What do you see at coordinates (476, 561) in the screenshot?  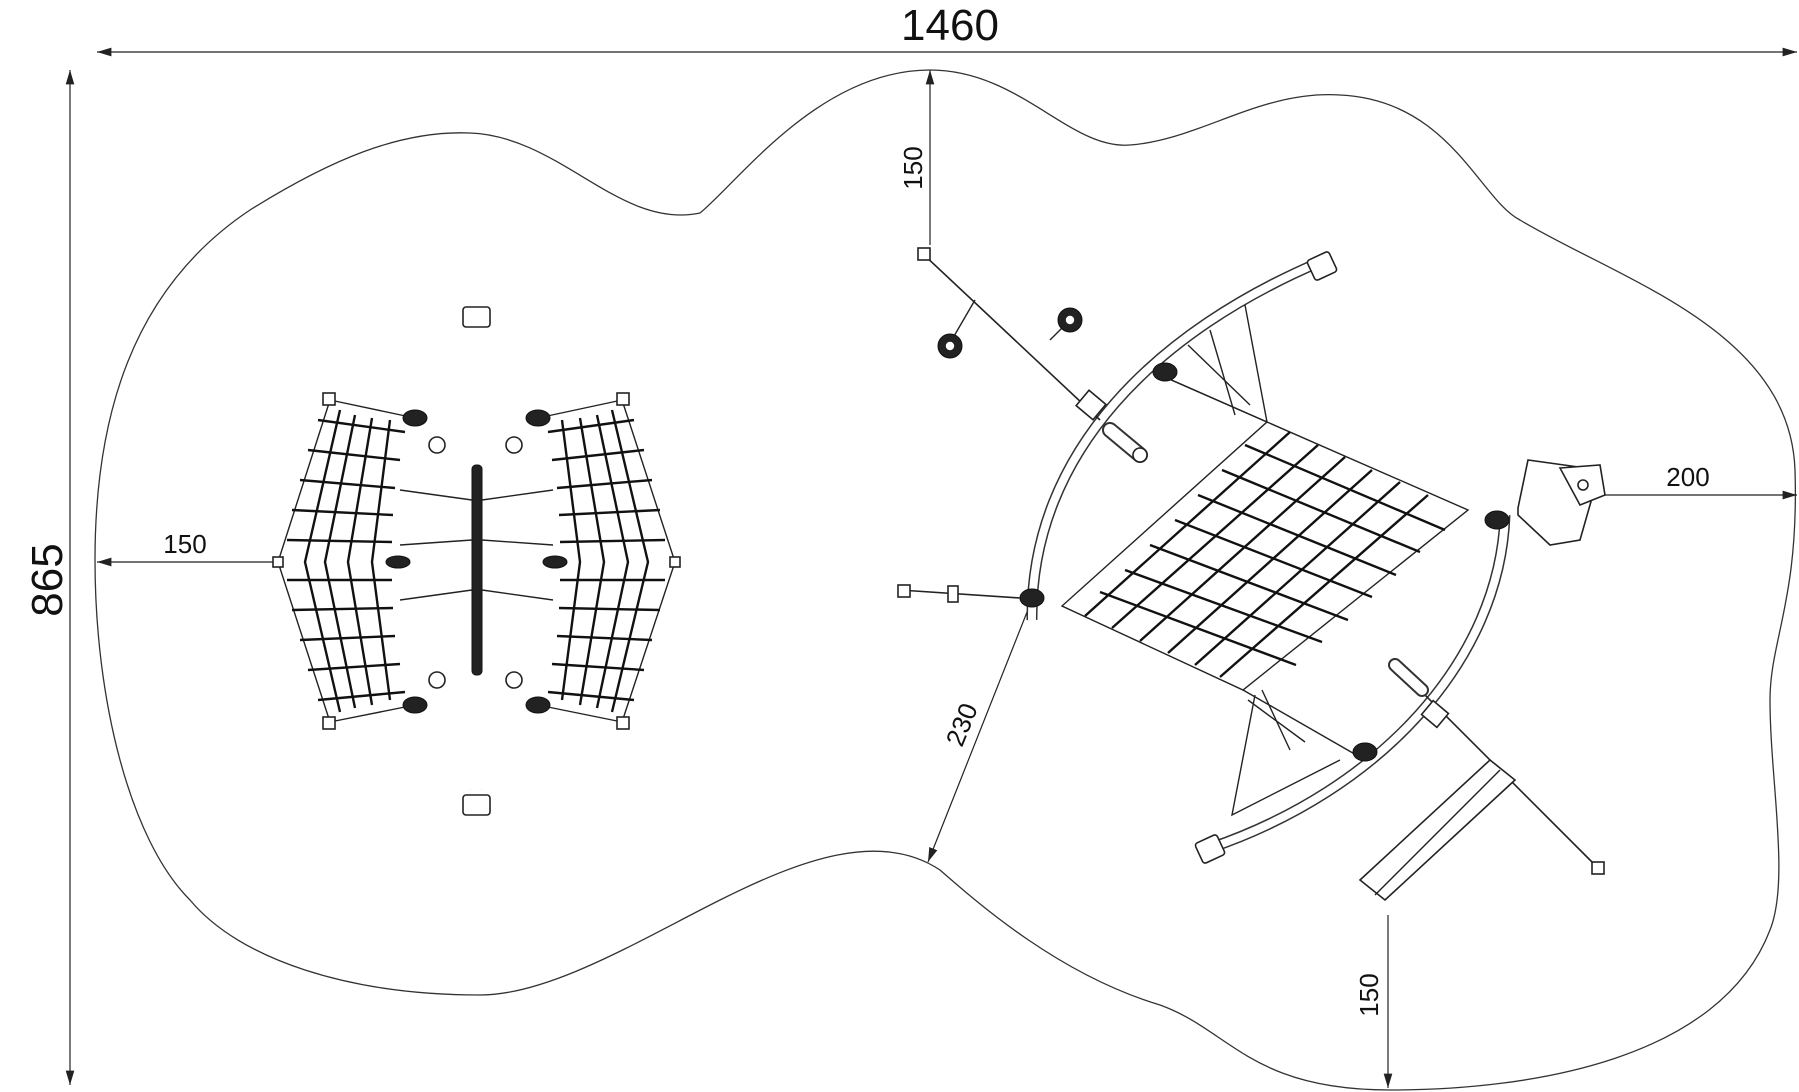 I see `left-climbing-net-equipment` at bounding box center [476, 561].